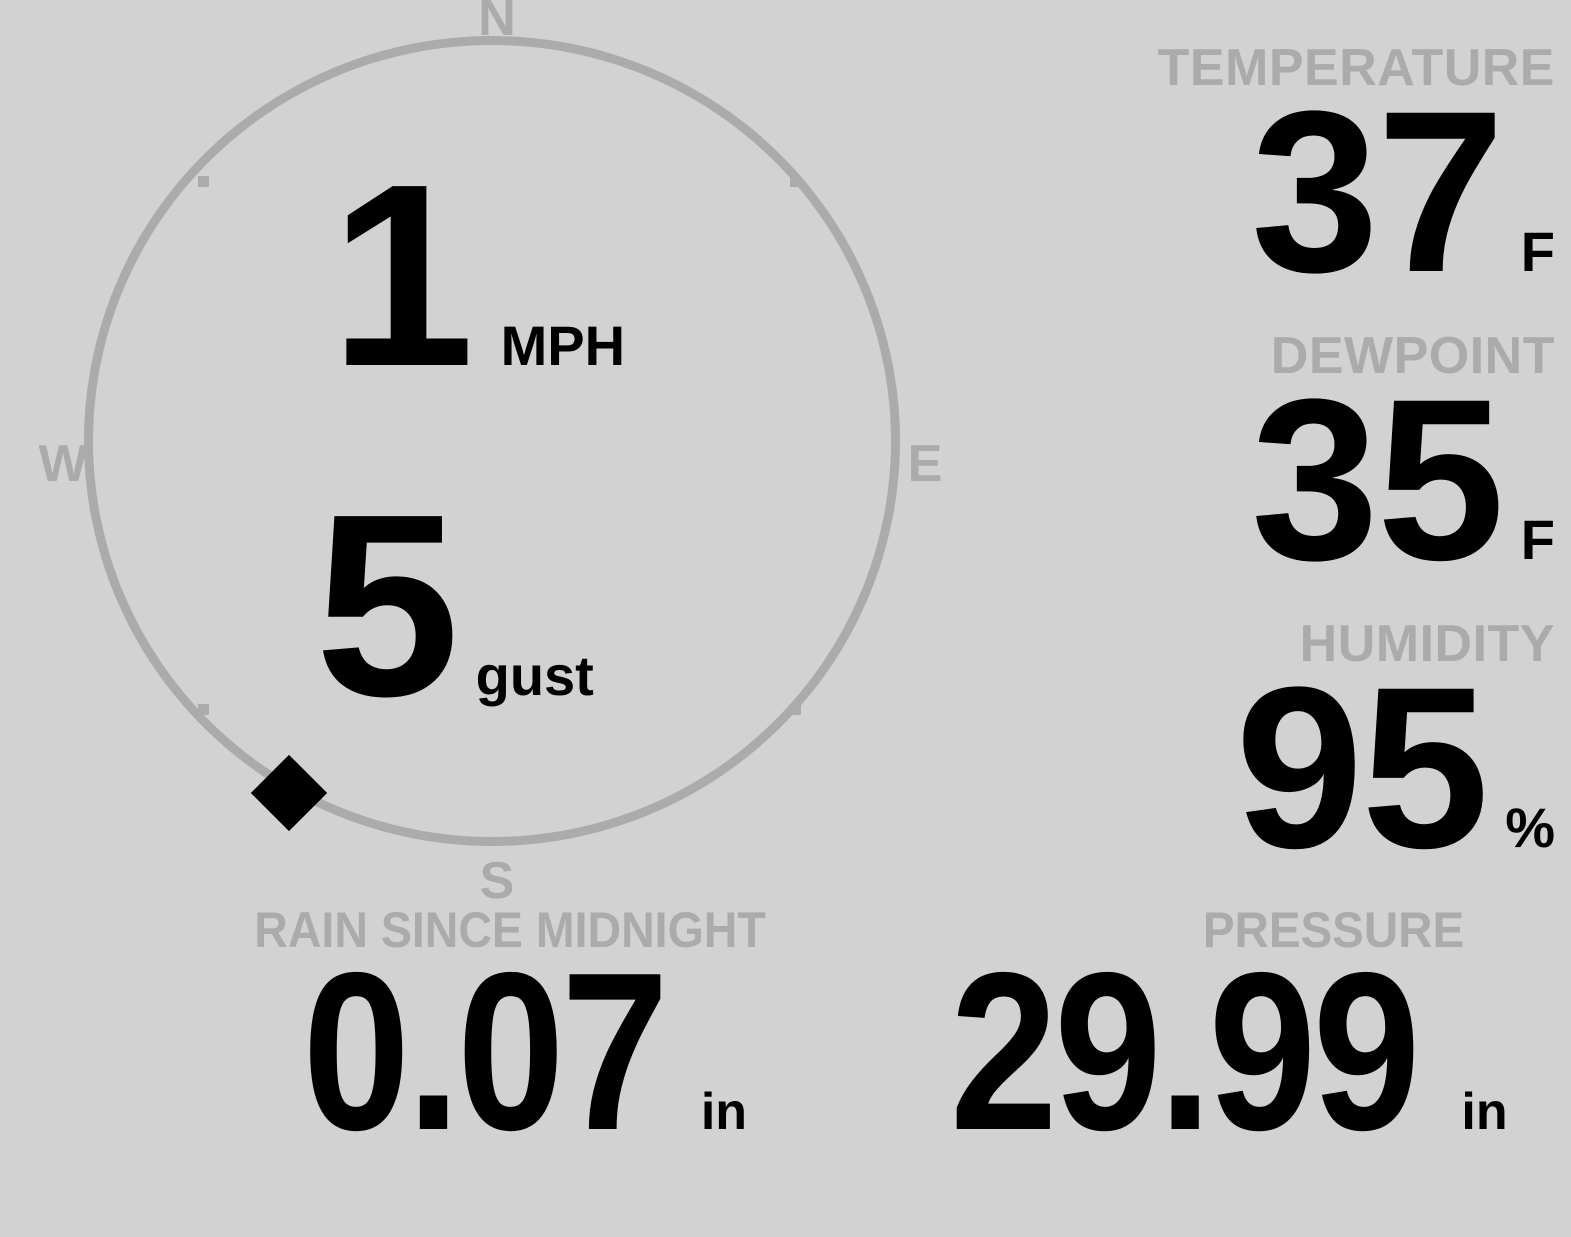 The height and width of the screenshot is (1237, 1571). Describe the element at coordinates (534, 675) in the screenshot. I see `wind-gust-unit: gust` at that location.